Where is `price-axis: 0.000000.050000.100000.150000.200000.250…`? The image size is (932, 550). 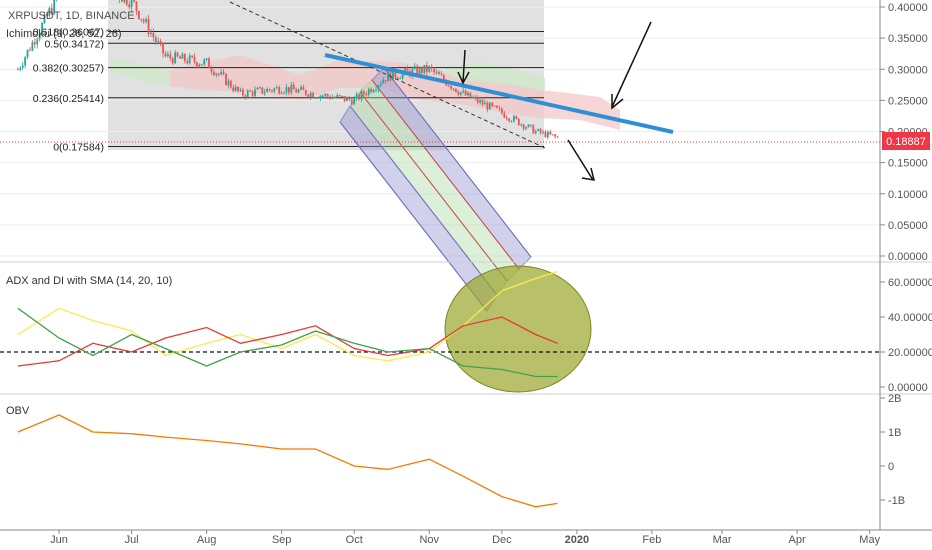 price-axis: 0.000000.050000.100000.150000.200000.250… is located at coordinates (905, 265).